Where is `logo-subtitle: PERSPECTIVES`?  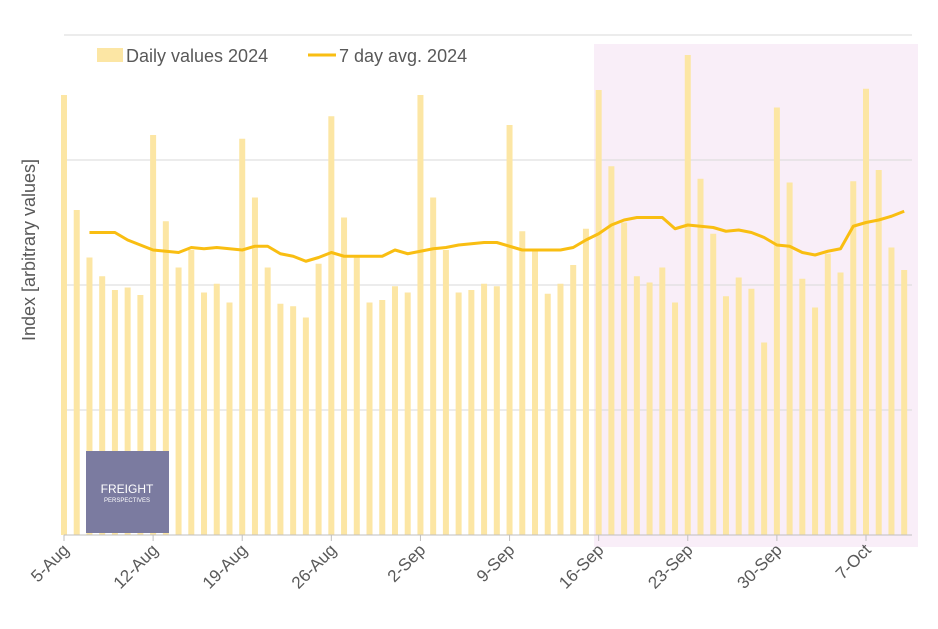 logo-subtitle: PERSPECTIVES is located at coordinates (127, 501).